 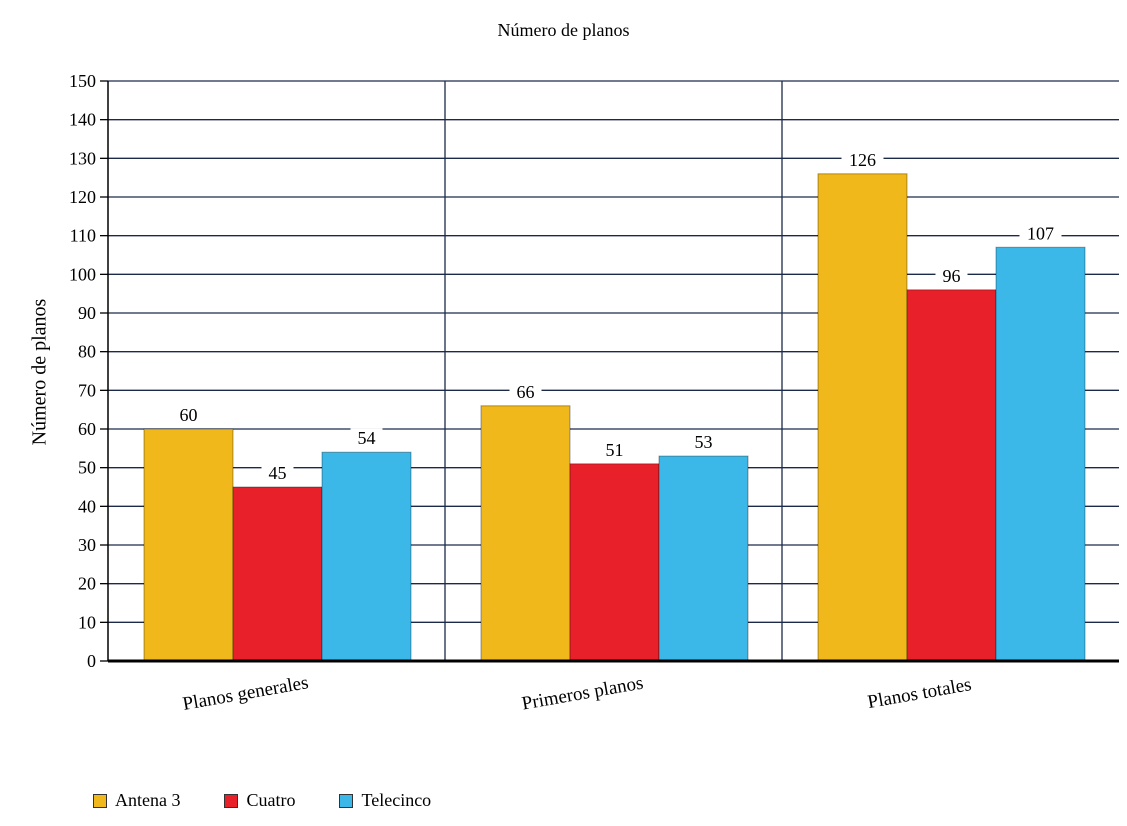 What do you see at coordinates (87, 584) in the screenshot?
I see `y-tick-label: 20` at bounding box center [87, 584].